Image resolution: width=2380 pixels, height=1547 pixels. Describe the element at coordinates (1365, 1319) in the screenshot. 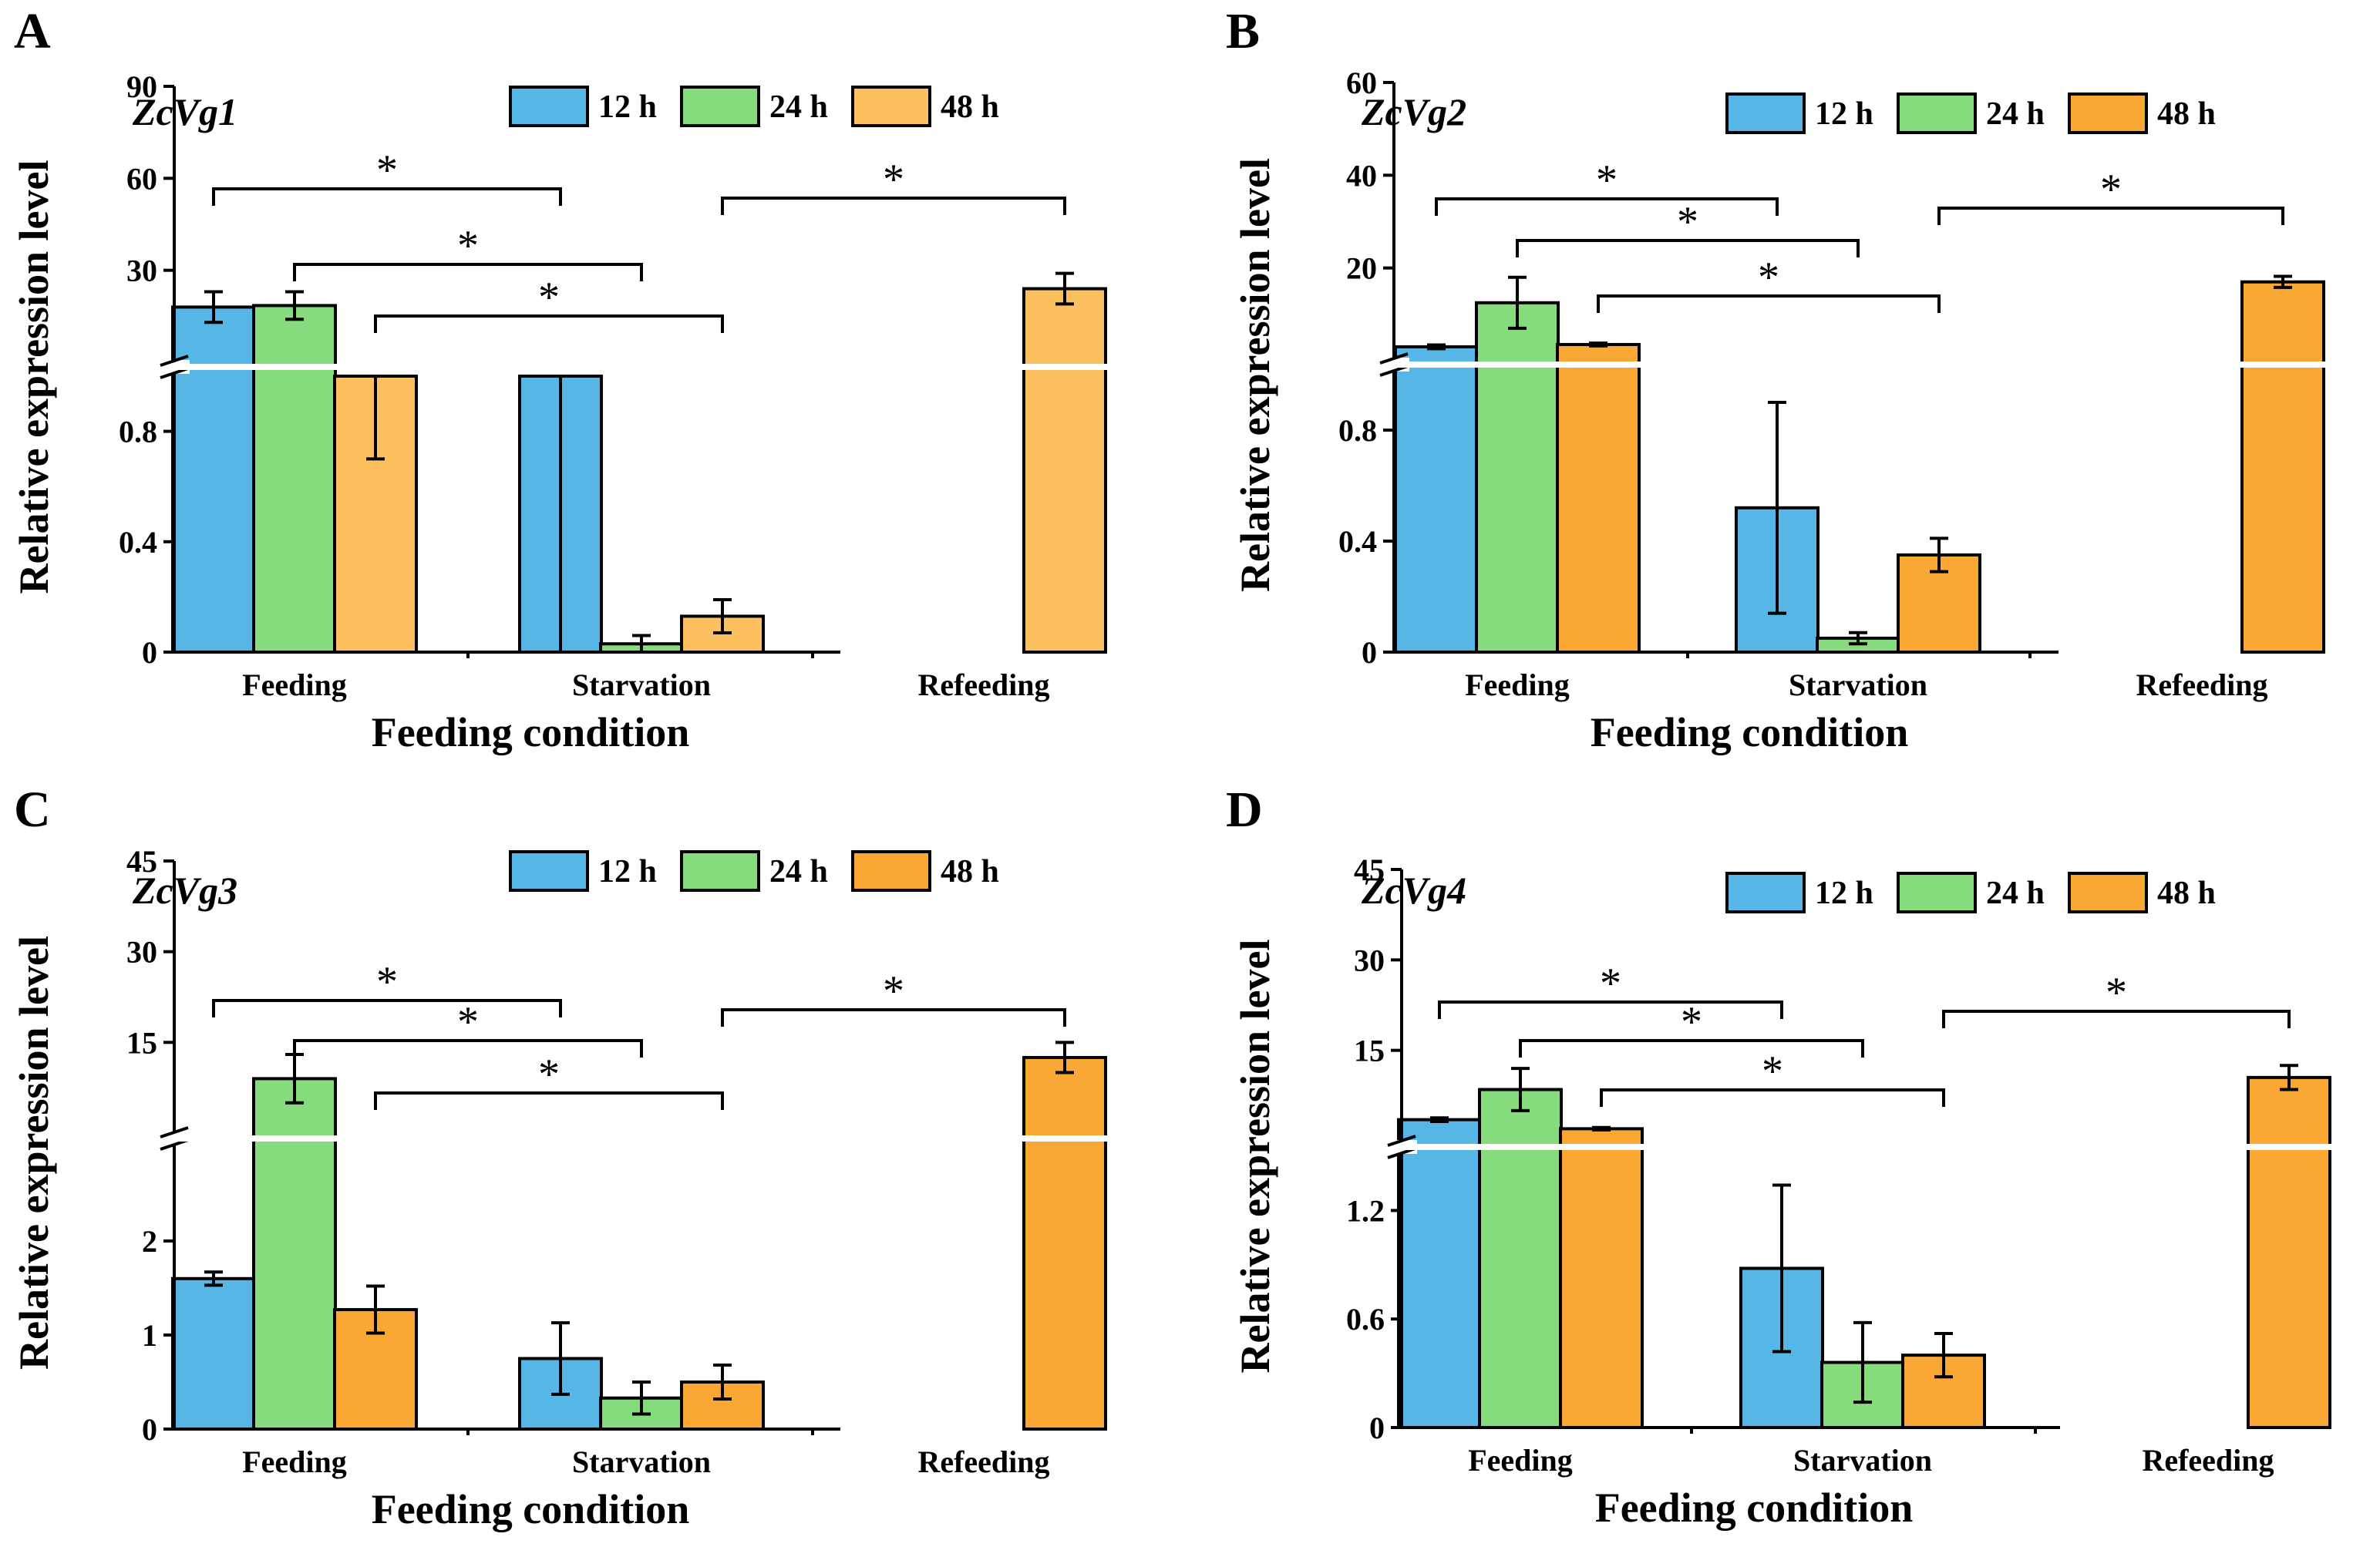

I see `y-tick-label: 0.6` at that location.